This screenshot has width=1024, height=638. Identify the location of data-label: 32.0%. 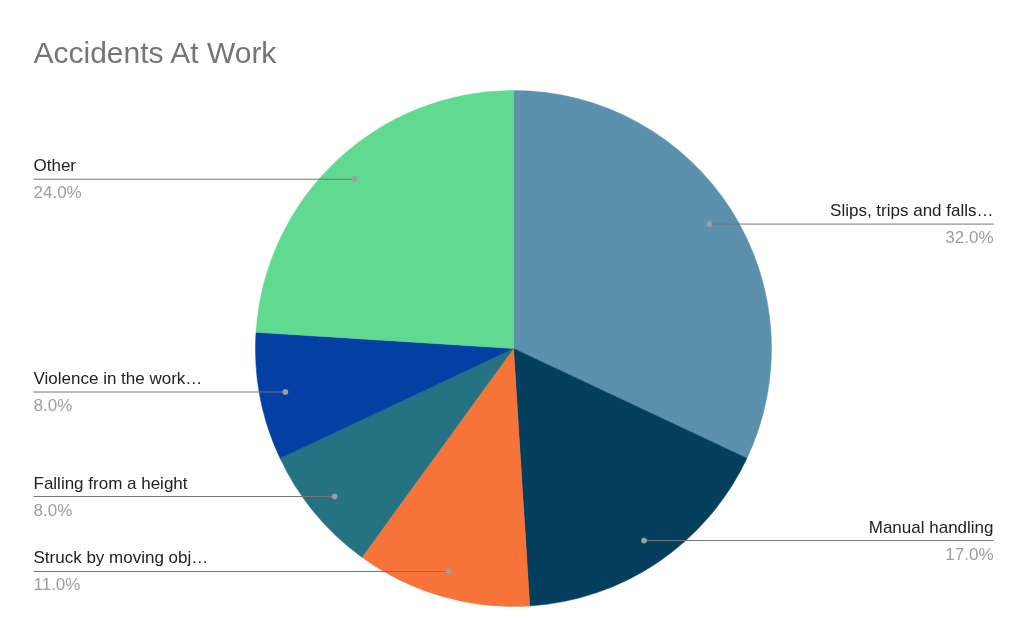
(969, 238).